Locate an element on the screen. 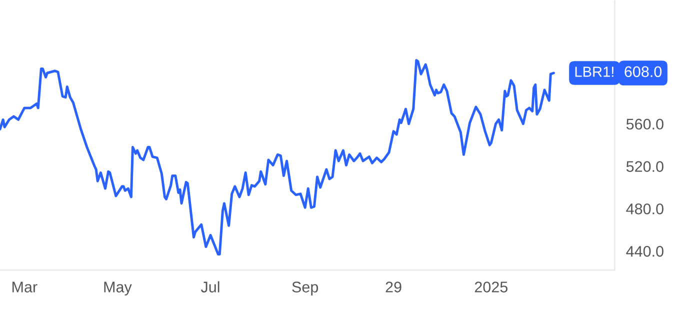  y-tick-label: 440.0 is located at coordinates (645, 251).